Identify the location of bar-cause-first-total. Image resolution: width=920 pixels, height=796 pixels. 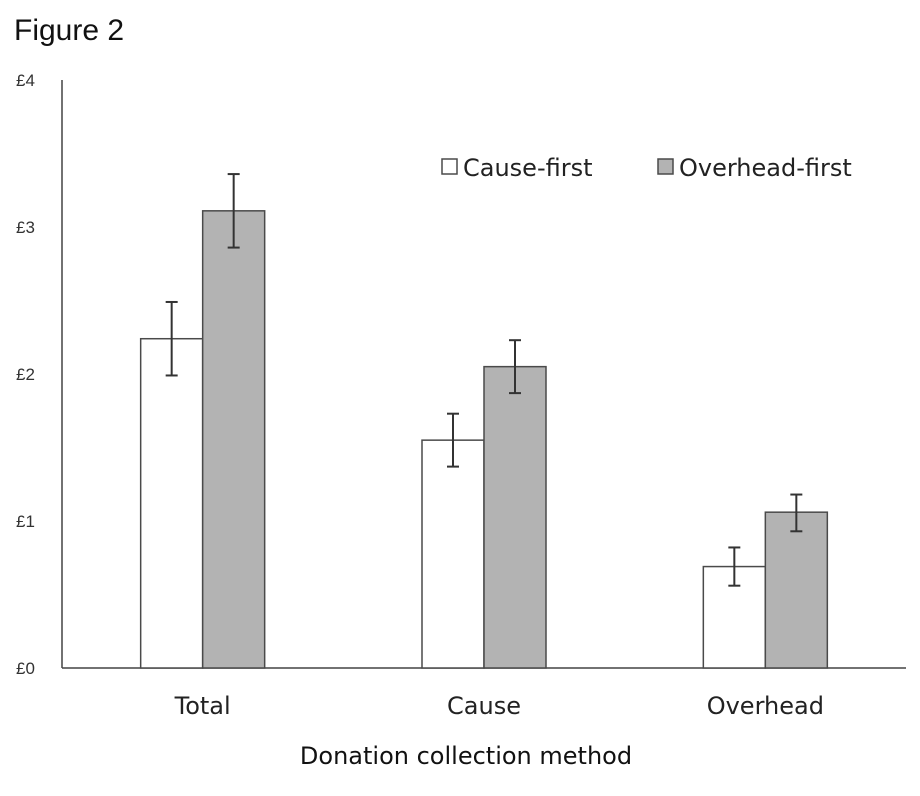
(171, 503).